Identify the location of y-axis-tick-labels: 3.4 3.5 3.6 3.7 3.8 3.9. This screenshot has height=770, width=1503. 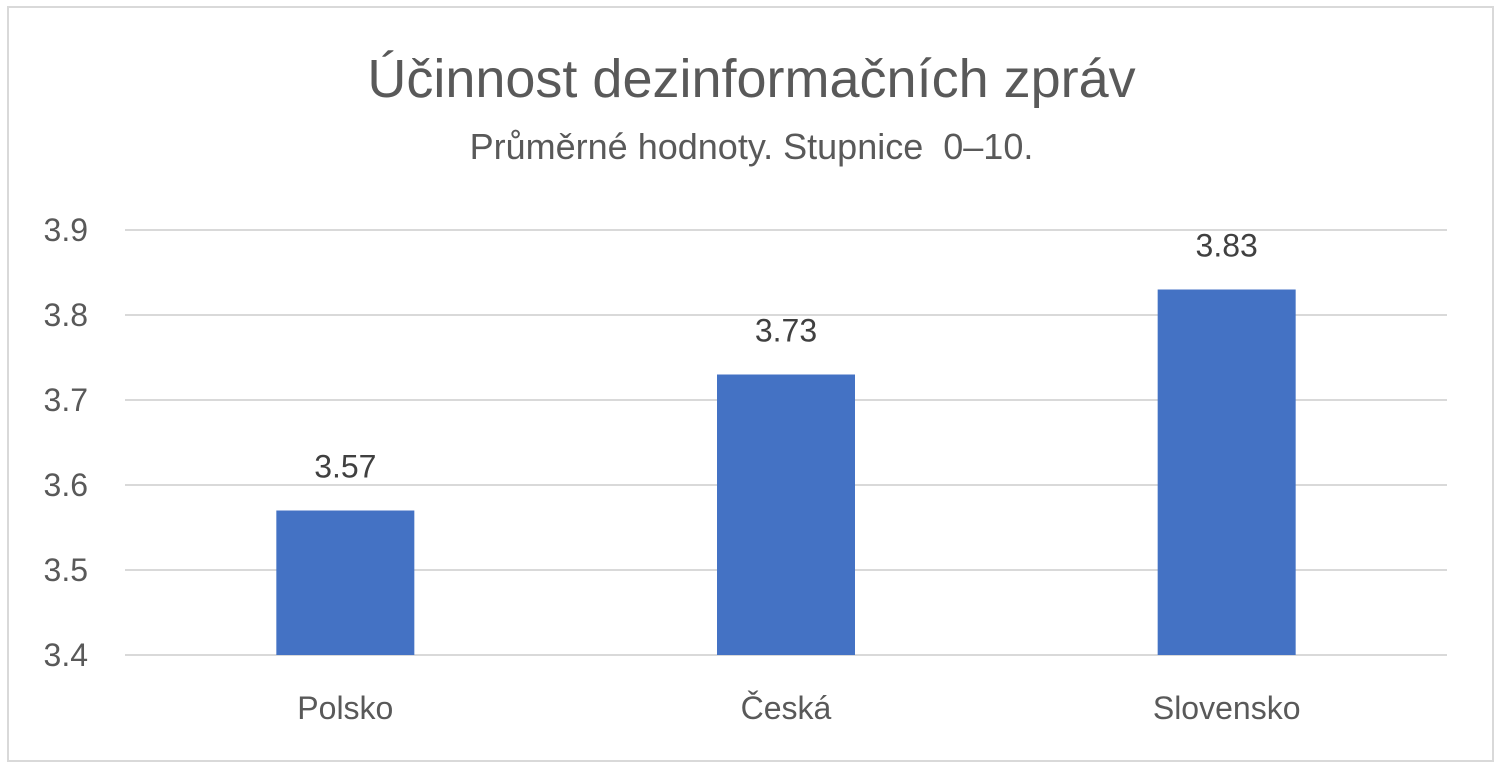
(66, 442).